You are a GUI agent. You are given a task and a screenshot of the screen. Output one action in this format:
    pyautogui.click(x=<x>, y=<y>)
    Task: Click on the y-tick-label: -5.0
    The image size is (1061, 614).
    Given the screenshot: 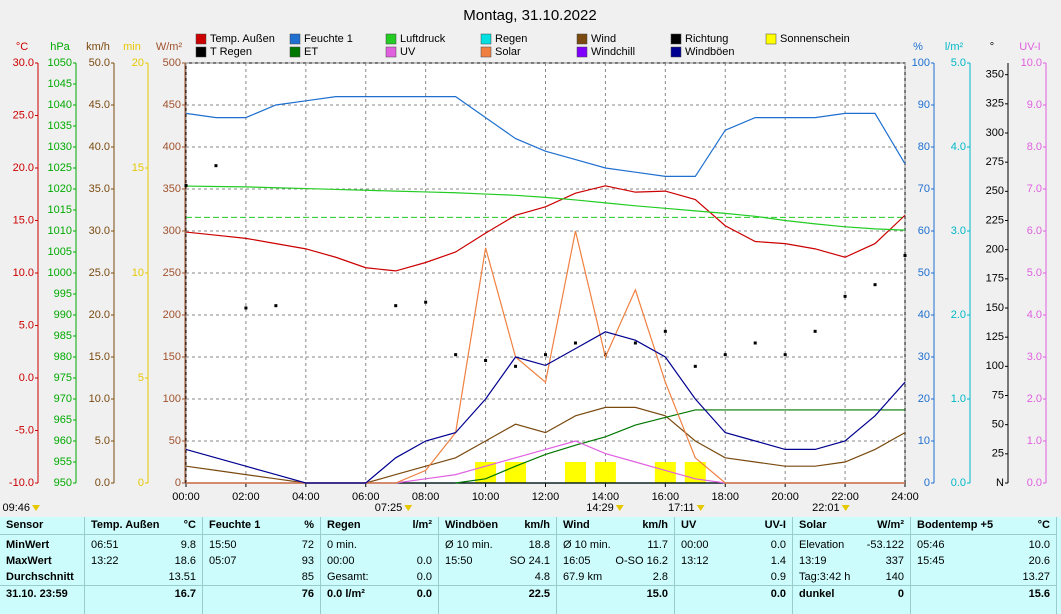 What is the action you would take?
    pyautogui.click(x=24, y=430)
    